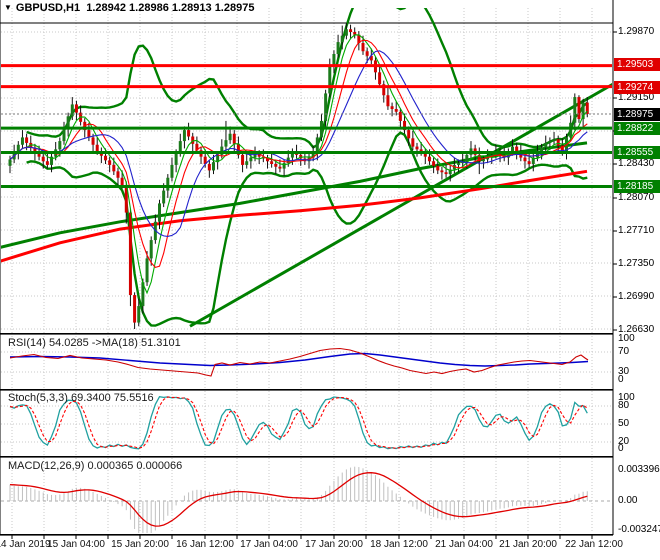 This screenshot has height=560, width=660. Describe the element at coordinates (8, 7) in the screenshot. I see `symbol-dropdown-icon: ▼` at that location.